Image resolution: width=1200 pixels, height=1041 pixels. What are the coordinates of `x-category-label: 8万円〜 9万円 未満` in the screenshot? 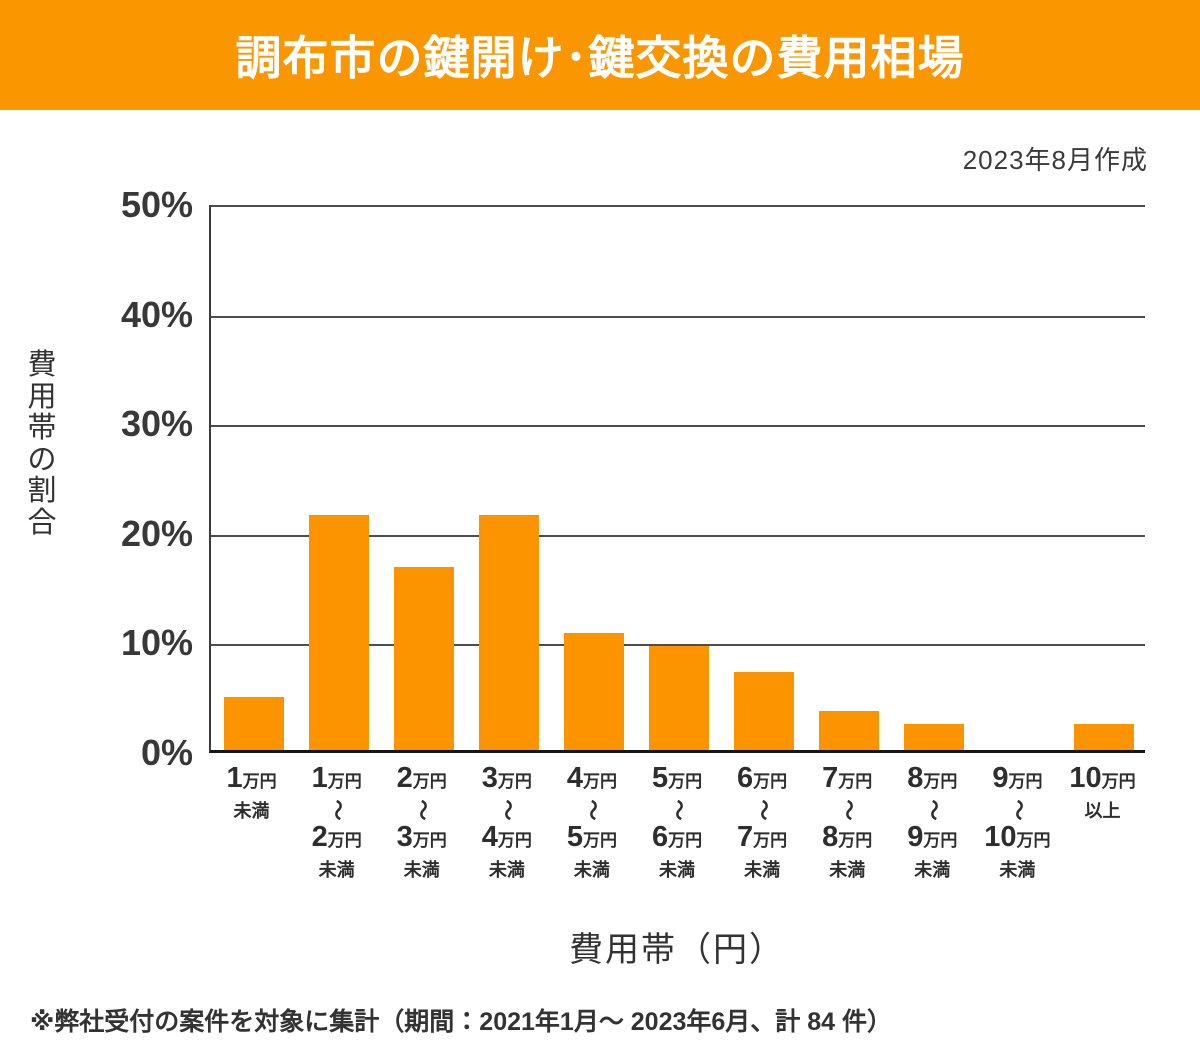 It's located at (932, 821).